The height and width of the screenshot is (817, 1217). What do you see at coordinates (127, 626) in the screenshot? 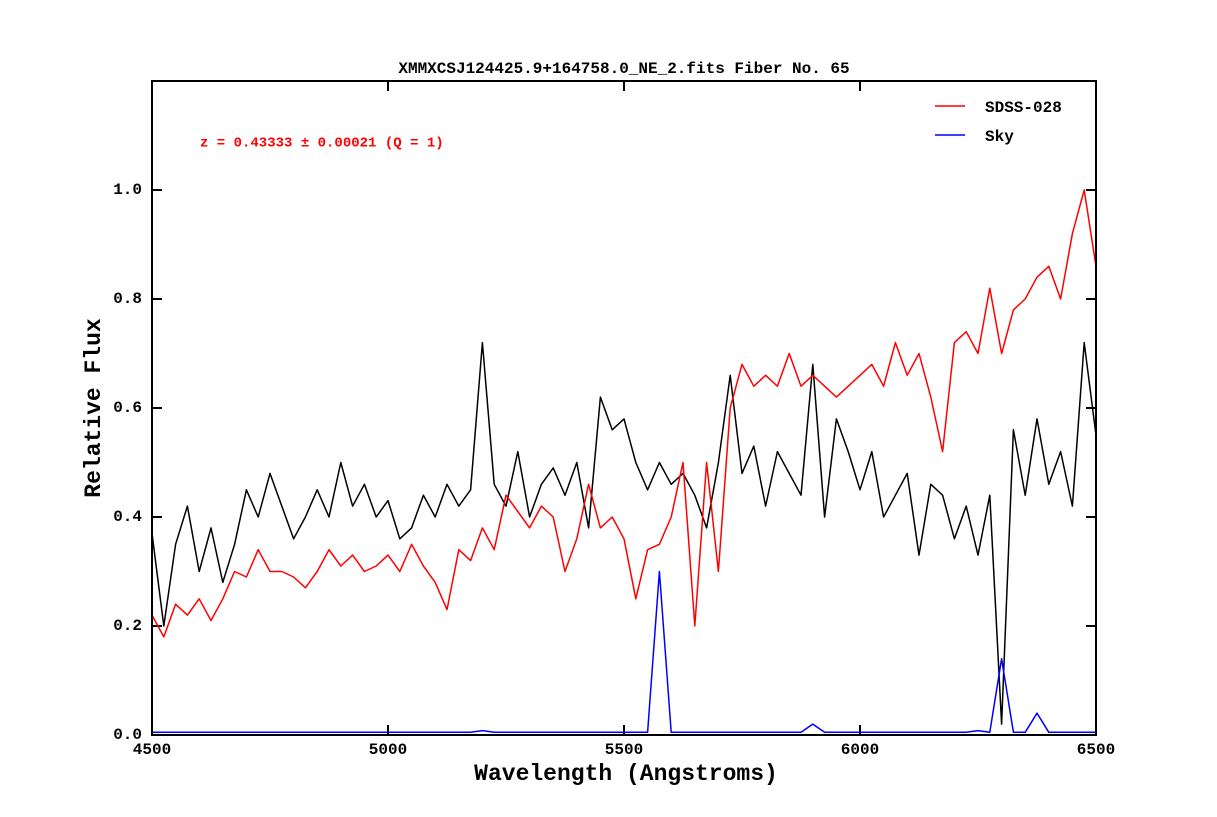
I see `y-tick-label: 0.2` at bounding box center [127, 626].